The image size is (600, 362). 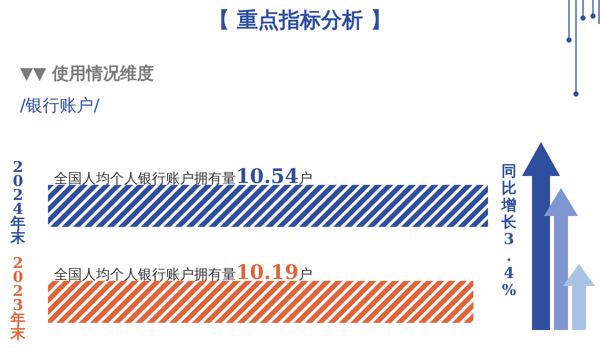 I want to click on text: 同比增长3.4%, so click(x=509, y=230).